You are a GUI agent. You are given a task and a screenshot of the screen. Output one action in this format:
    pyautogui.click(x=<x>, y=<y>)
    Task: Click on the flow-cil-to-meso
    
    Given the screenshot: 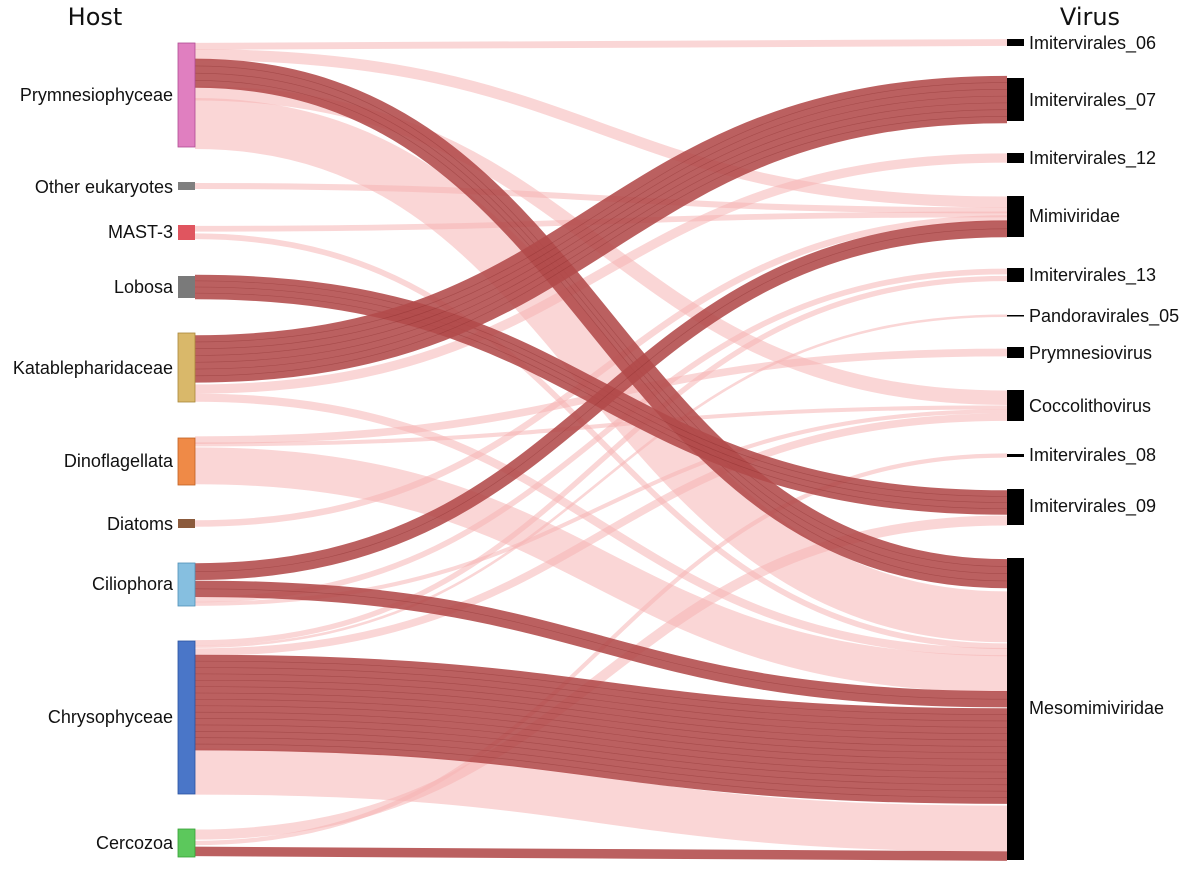 What is the action you would take?
    pyautogui.click(x=601, y=644)
    